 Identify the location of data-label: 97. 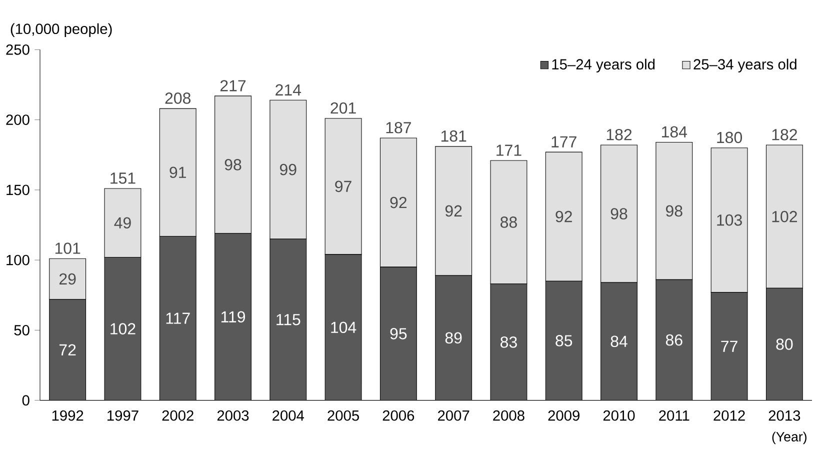
(343, 186).